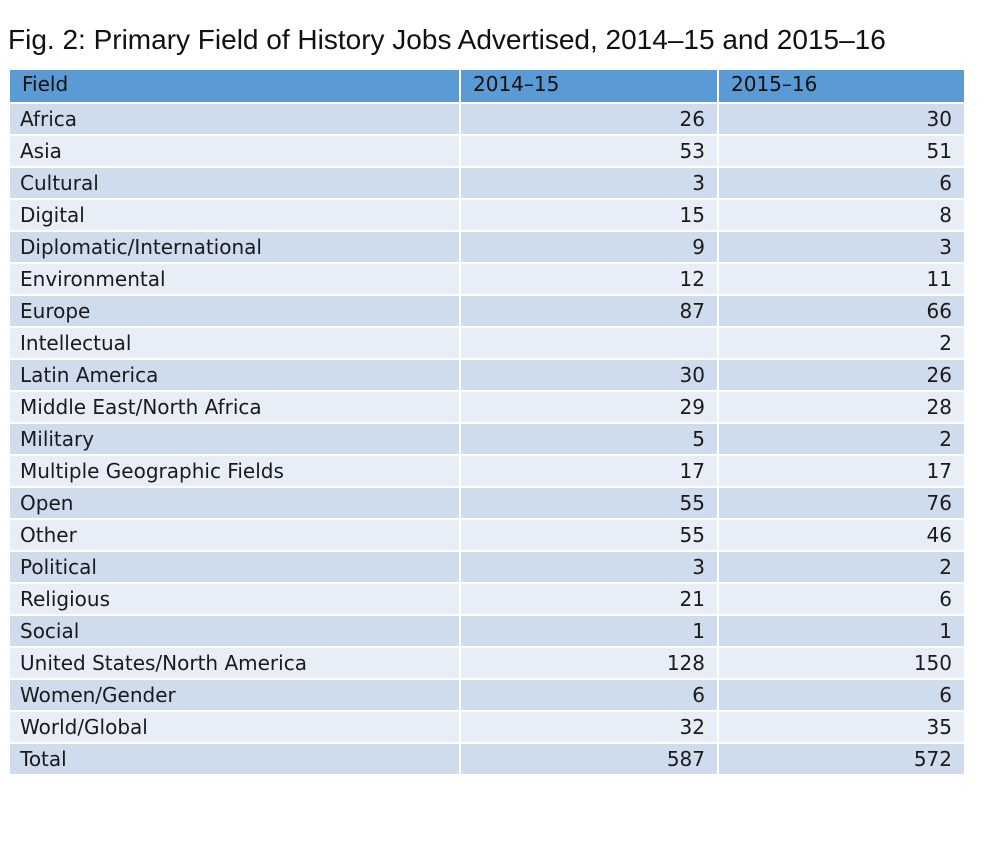 The height and width of the screenshot is (850, 990). What do you see at coordinates (841, 279) in the screenshot?
I see `cell-2015-16: 11` at bounding box center [841, 279].